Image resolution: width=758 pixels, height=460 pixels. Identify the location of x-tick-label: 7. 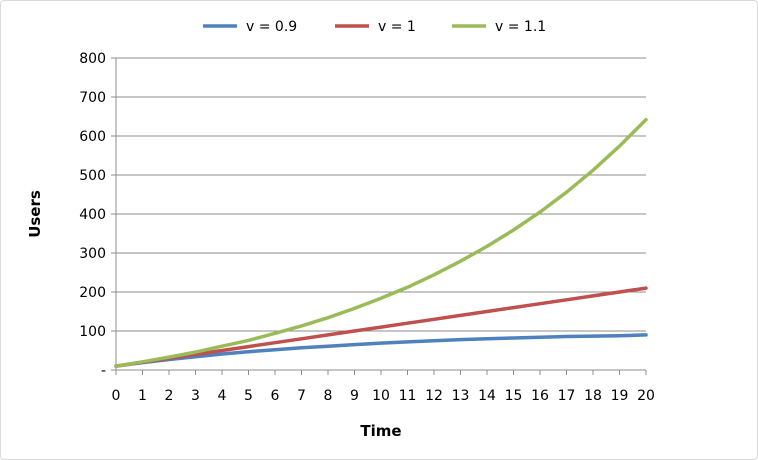
(301, 396).